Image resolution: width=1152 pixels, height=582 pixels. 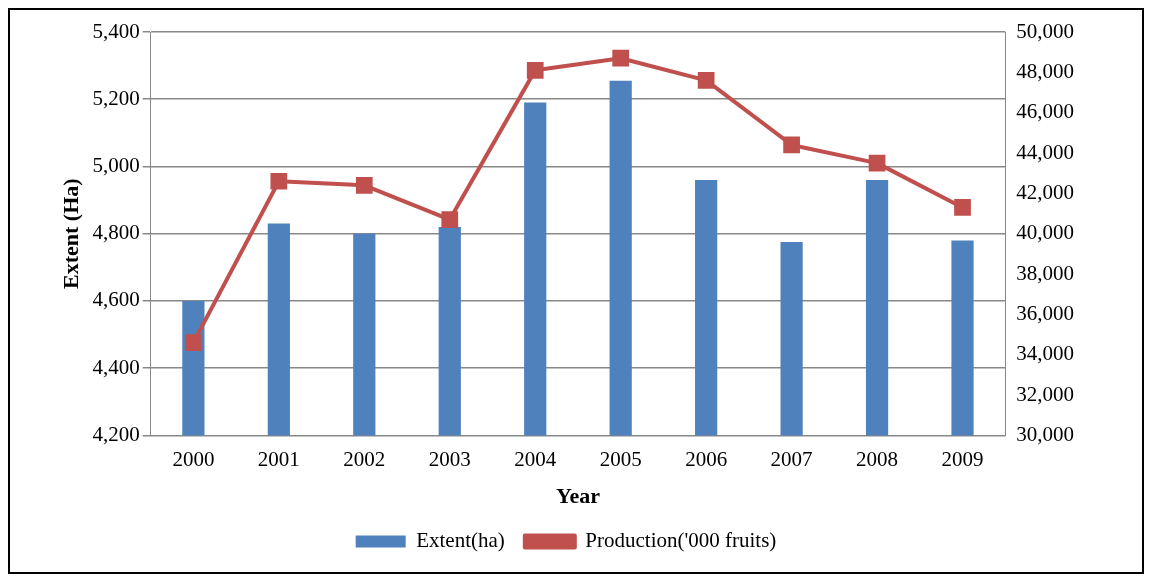 What do you see at coordinates (364, 458) in the screenshot?
I see `x-tick-label: 2002` at bounding box center [364, 458].